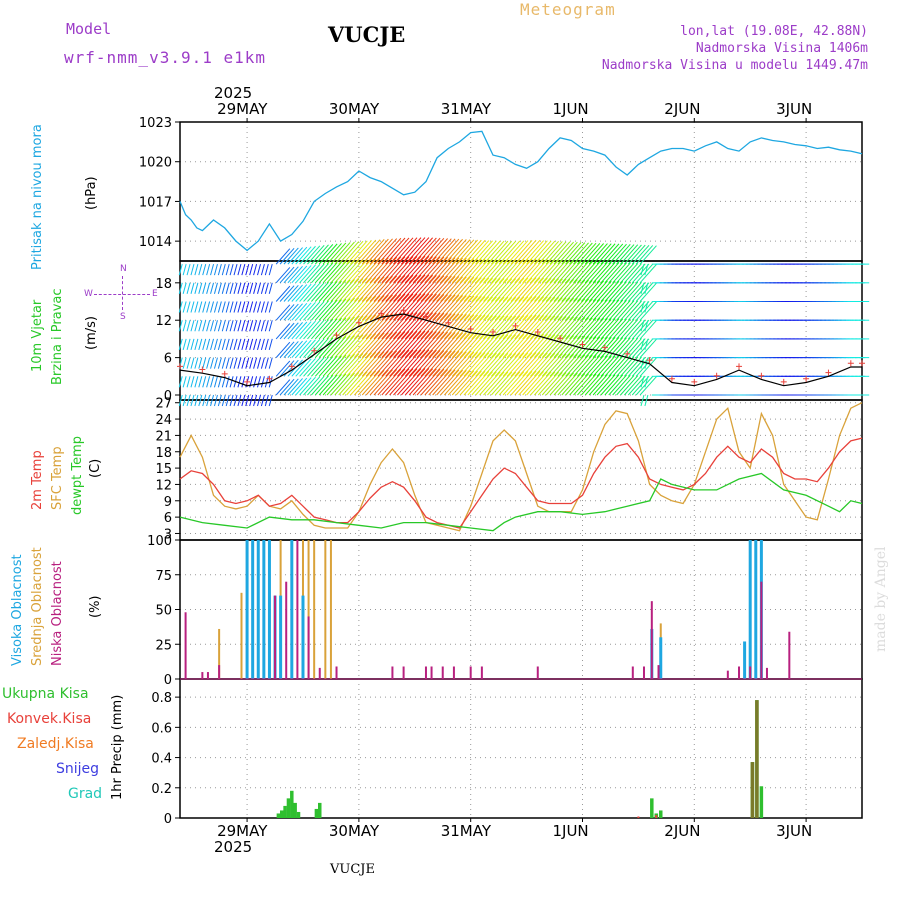  I want to click on pressure-ytick-label: 1014, so click(155, 242).